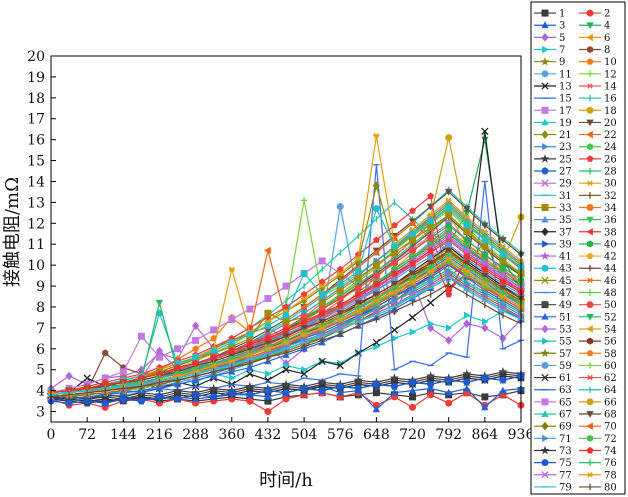 The height and width of the screenshot is (497, 628). Describe the element at coordinates (598, 99) in the screenshot. I see `legend-item-16: 16` at that location.